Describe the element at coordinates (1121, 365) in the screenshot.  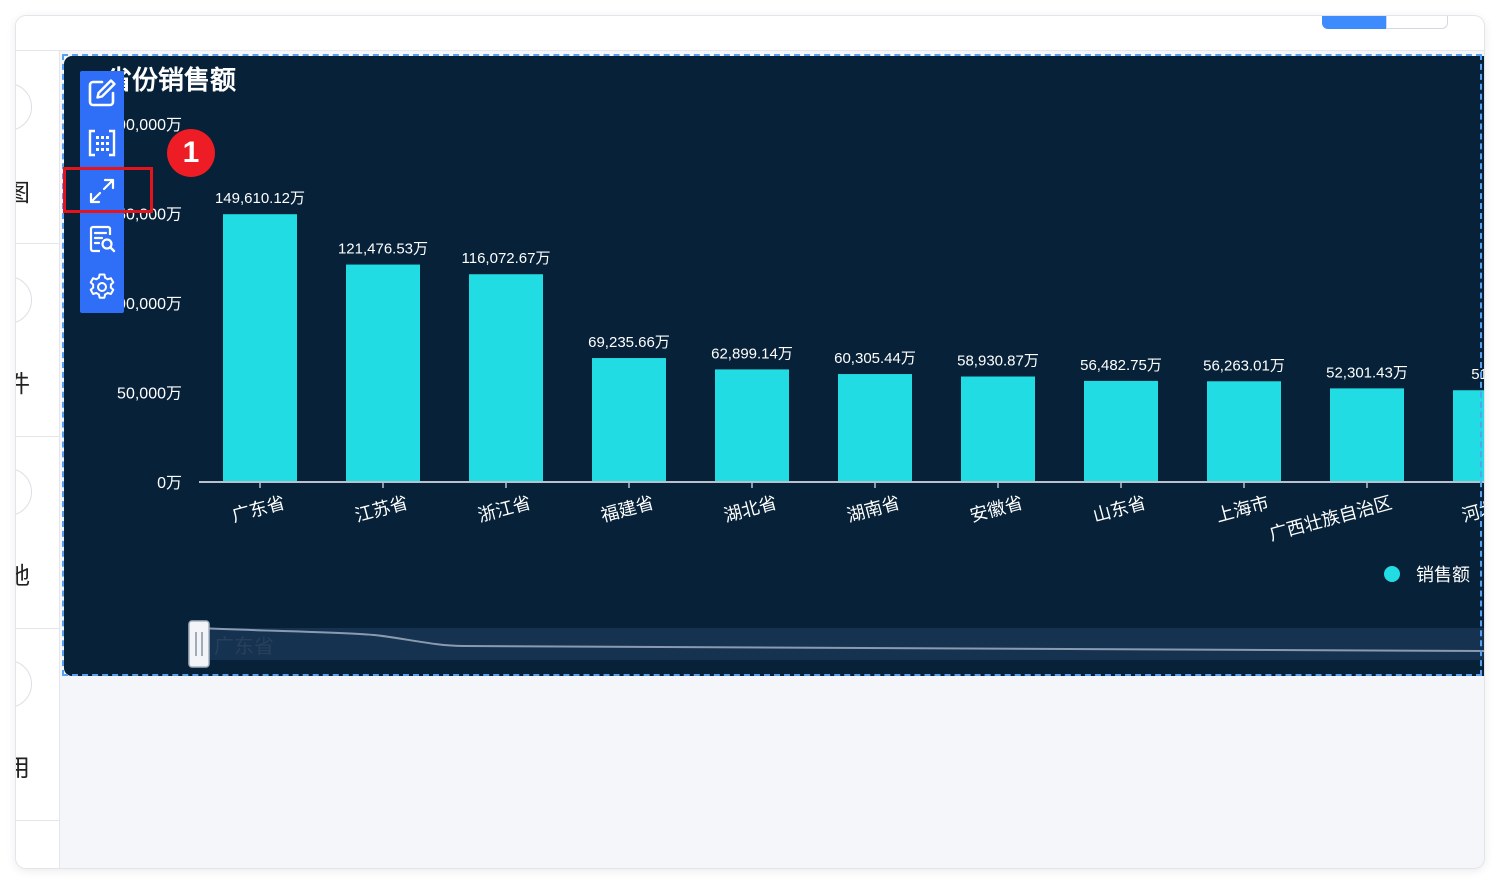
I see `bar-value-label: 56,482.75万` at that location.